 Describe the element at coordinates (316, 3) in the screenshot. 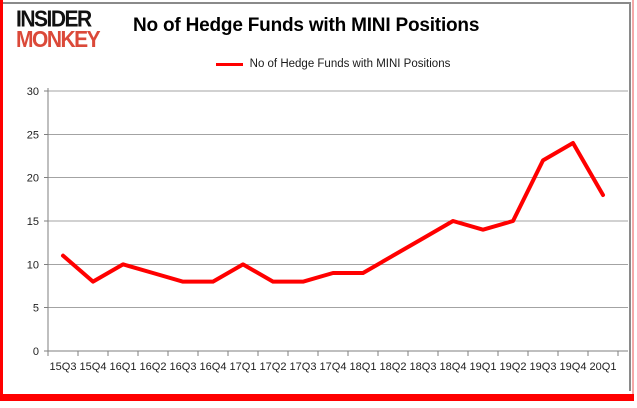

I see `frame-top-border` at that location.